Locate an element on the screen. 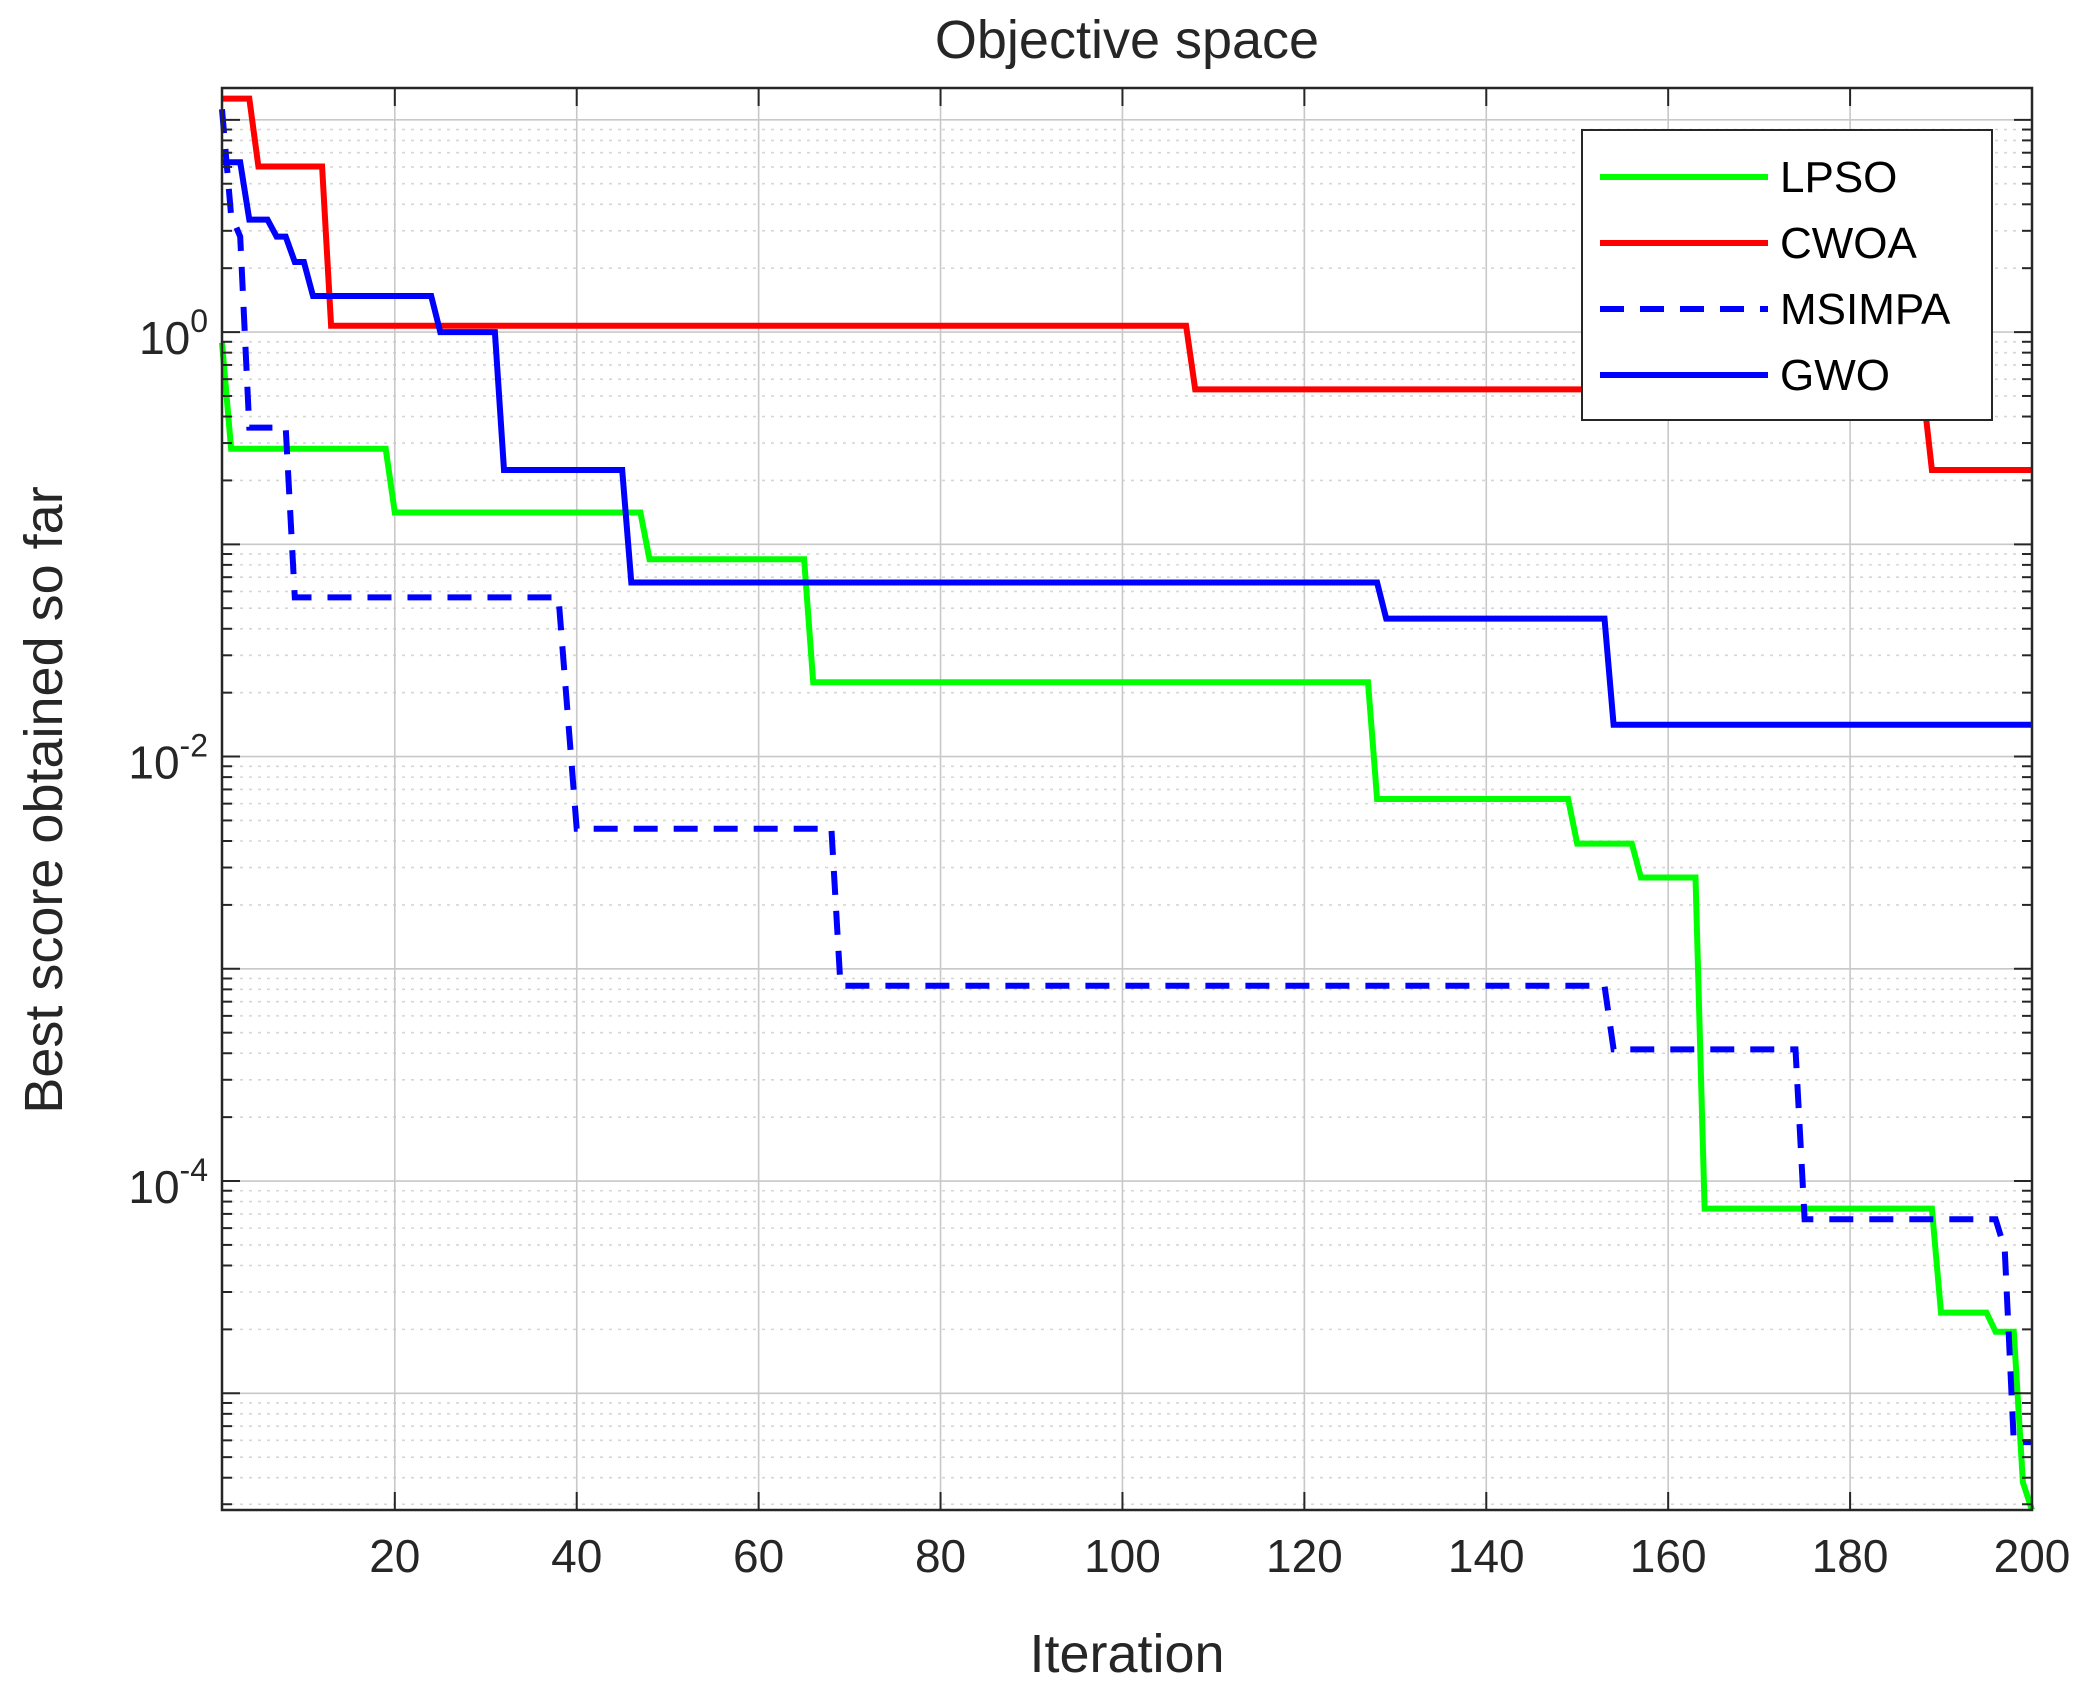  x-axis-label: Iteration is located at coordinates (1126, 1654).